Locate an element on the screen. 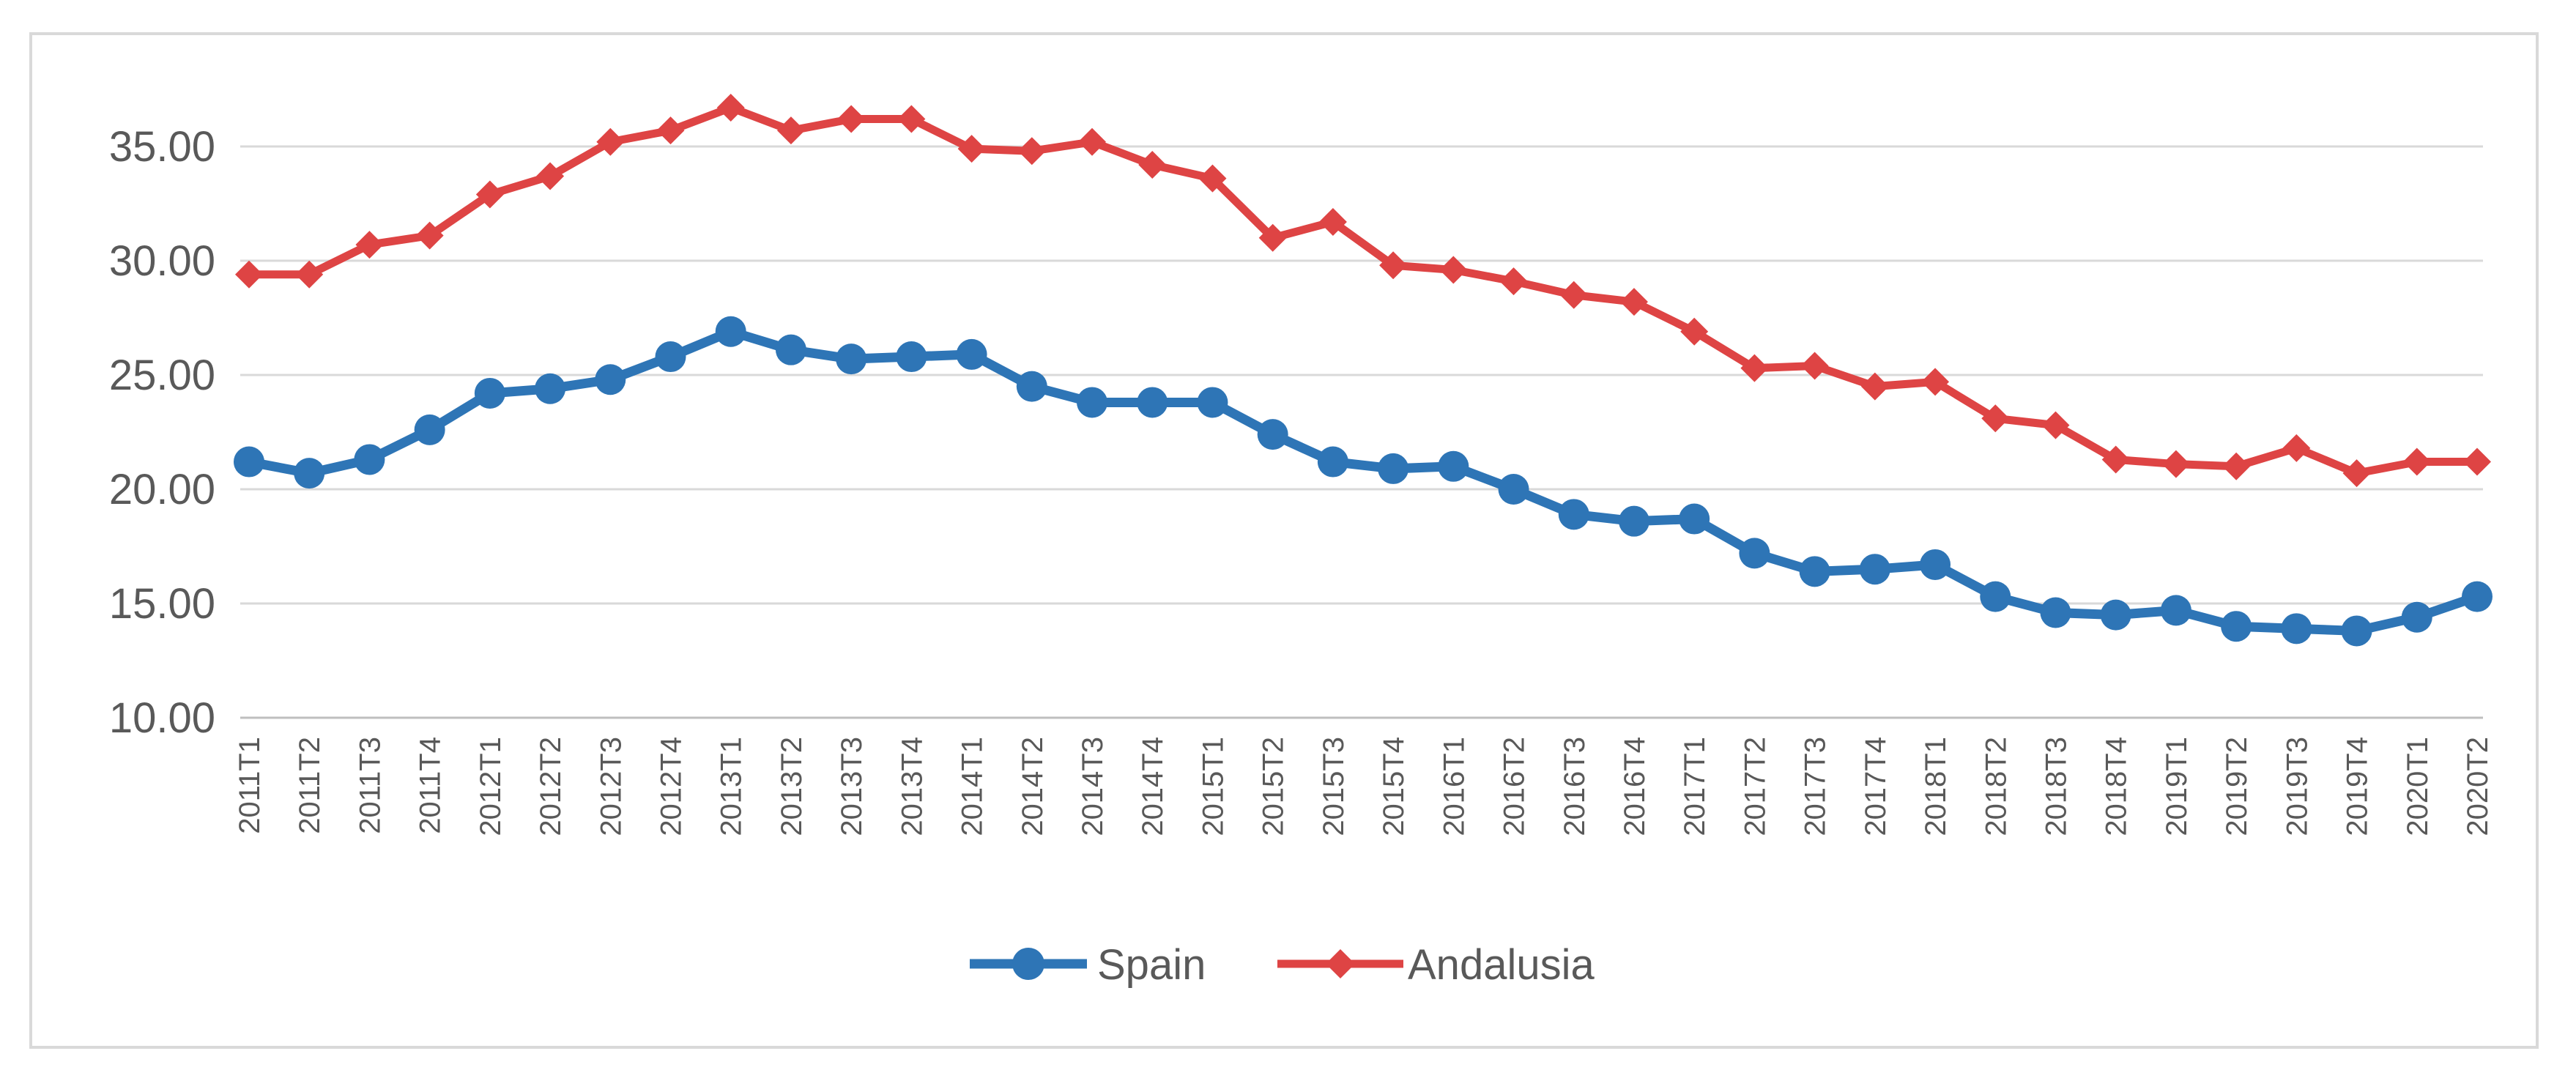  legend-item-spain: Spain is located at coordinates (1088, 965).